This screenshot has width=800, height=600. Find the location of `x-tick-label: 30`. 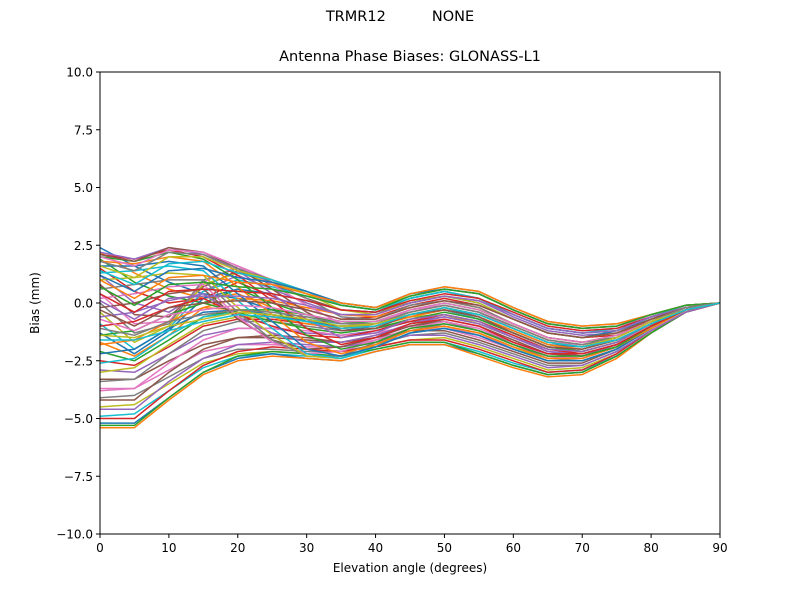

x-tick-label: 30 is located at coordinates (306, 548).